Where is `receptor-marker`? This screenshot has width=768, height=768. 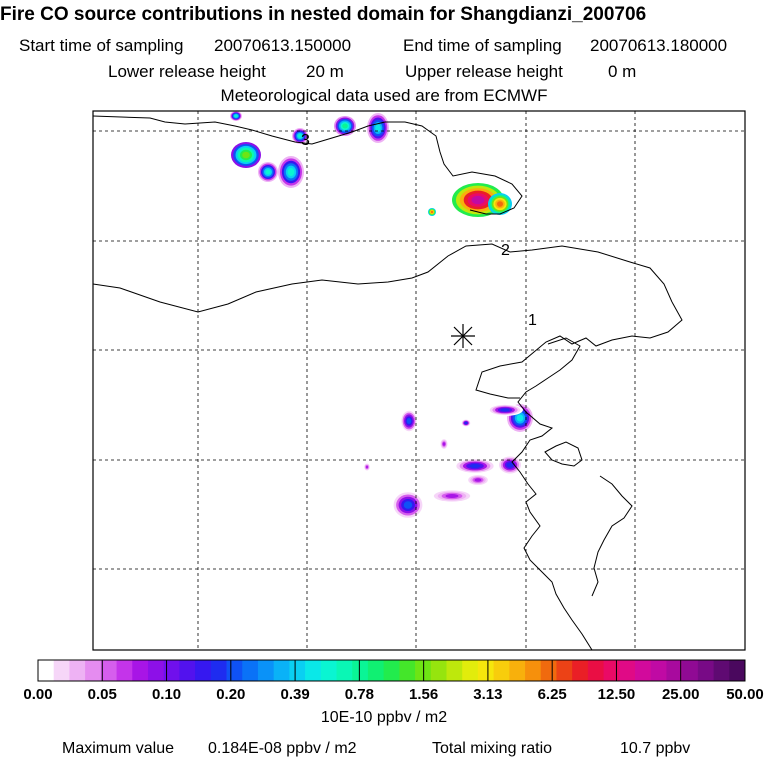
receptor-marker is located at coordinates (463, 336).